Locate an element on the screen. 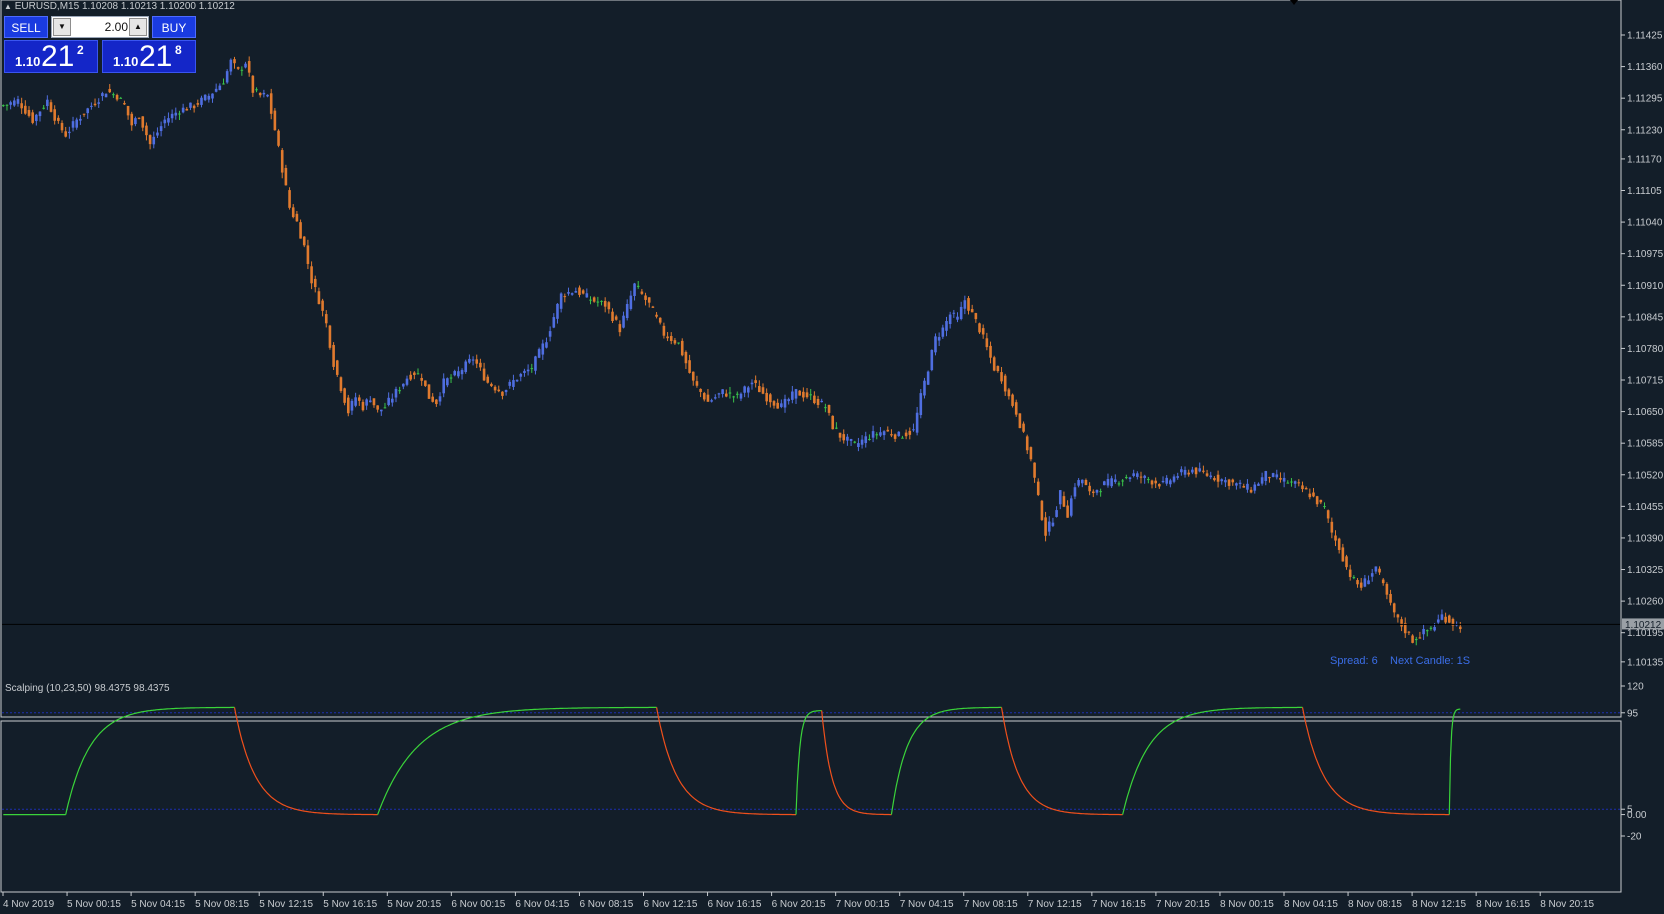  current-price-tag-text: 1.10212 is located at coordinates (1643, 625).